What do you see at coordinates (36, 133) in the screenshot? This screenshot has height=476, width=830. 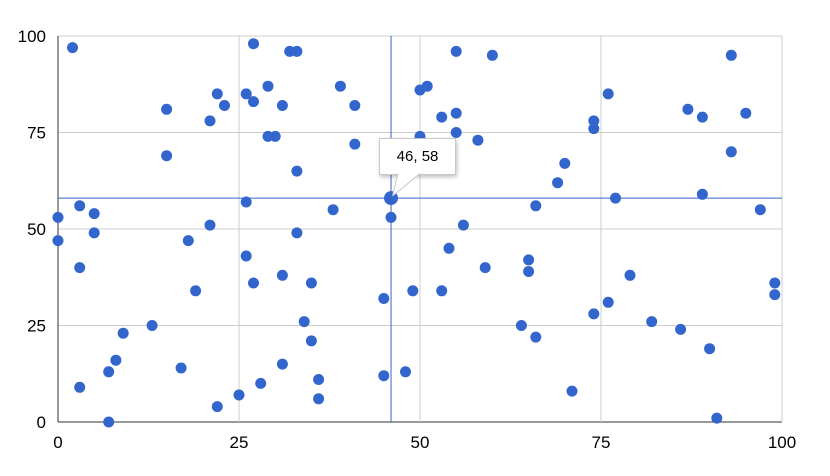 I see `y-axis-tick-label: 75` at bounding box center [36, 133].